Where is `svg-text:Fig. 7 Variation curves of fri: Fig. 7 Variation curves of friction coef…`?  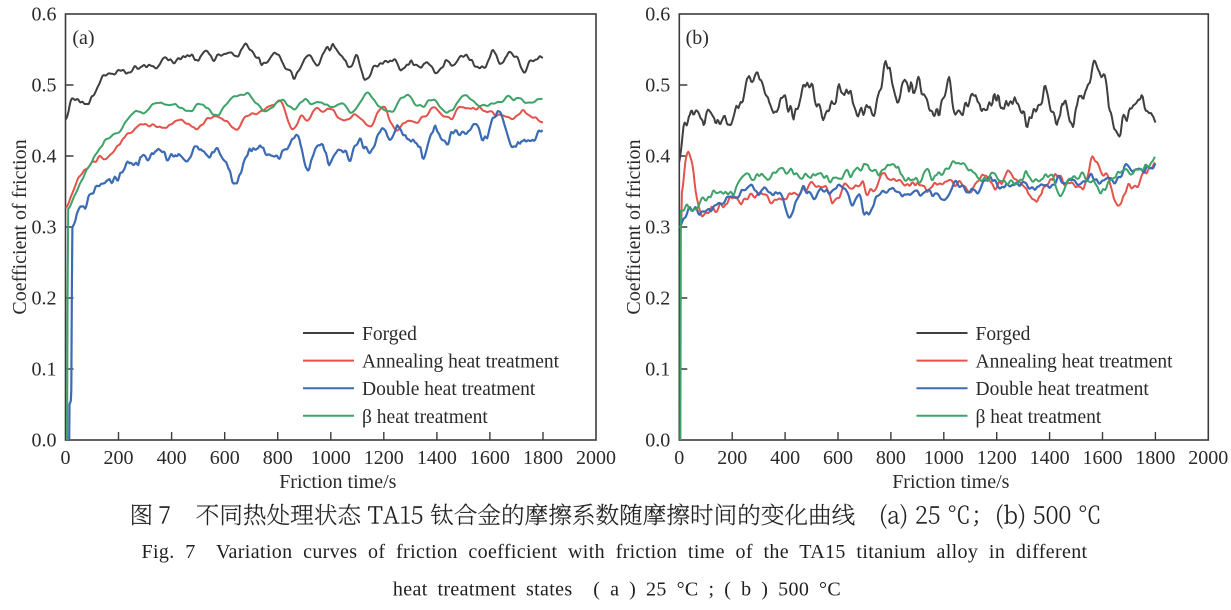
svg-text:Fig. 7 Variation curves of fri: Fig. 7 Variation curves of friction coef… is located at coordinates (615, 552).